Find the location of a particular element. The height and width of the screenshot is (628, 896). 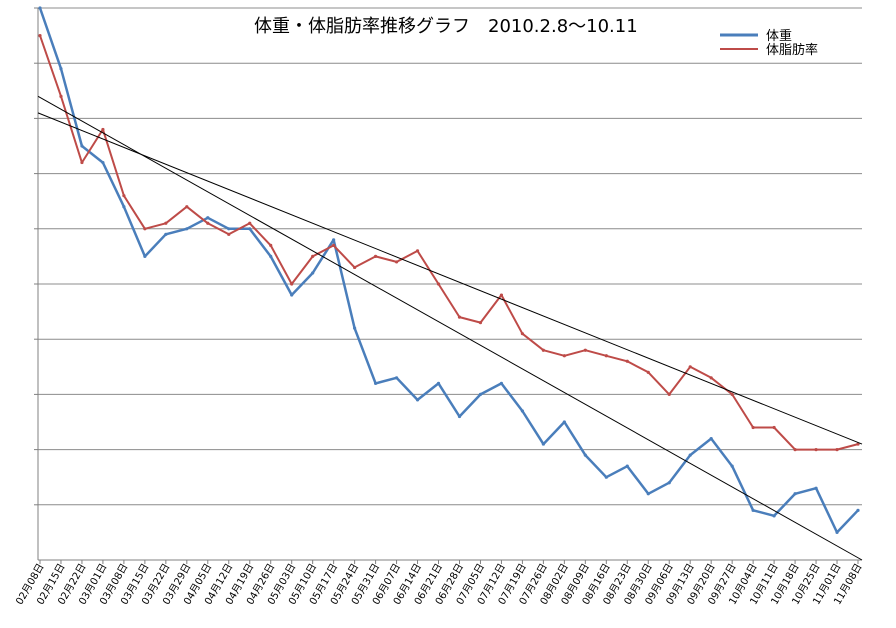

legend: 体重 体脂肪率 is located at coordinates (769, 43).